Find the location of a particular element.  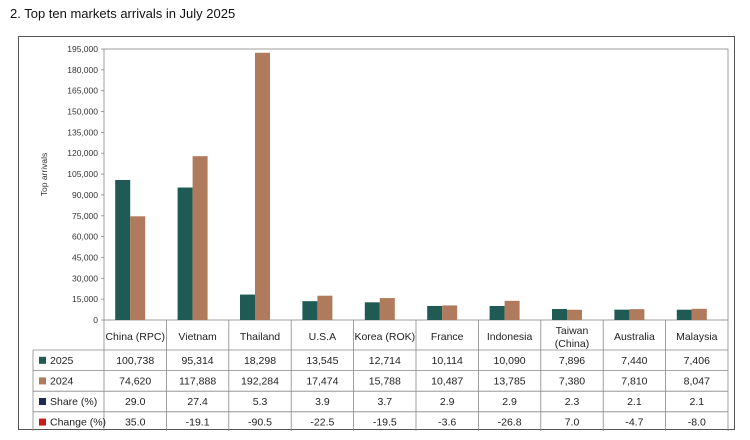

category-label: France is located at coordinates (447, 337).